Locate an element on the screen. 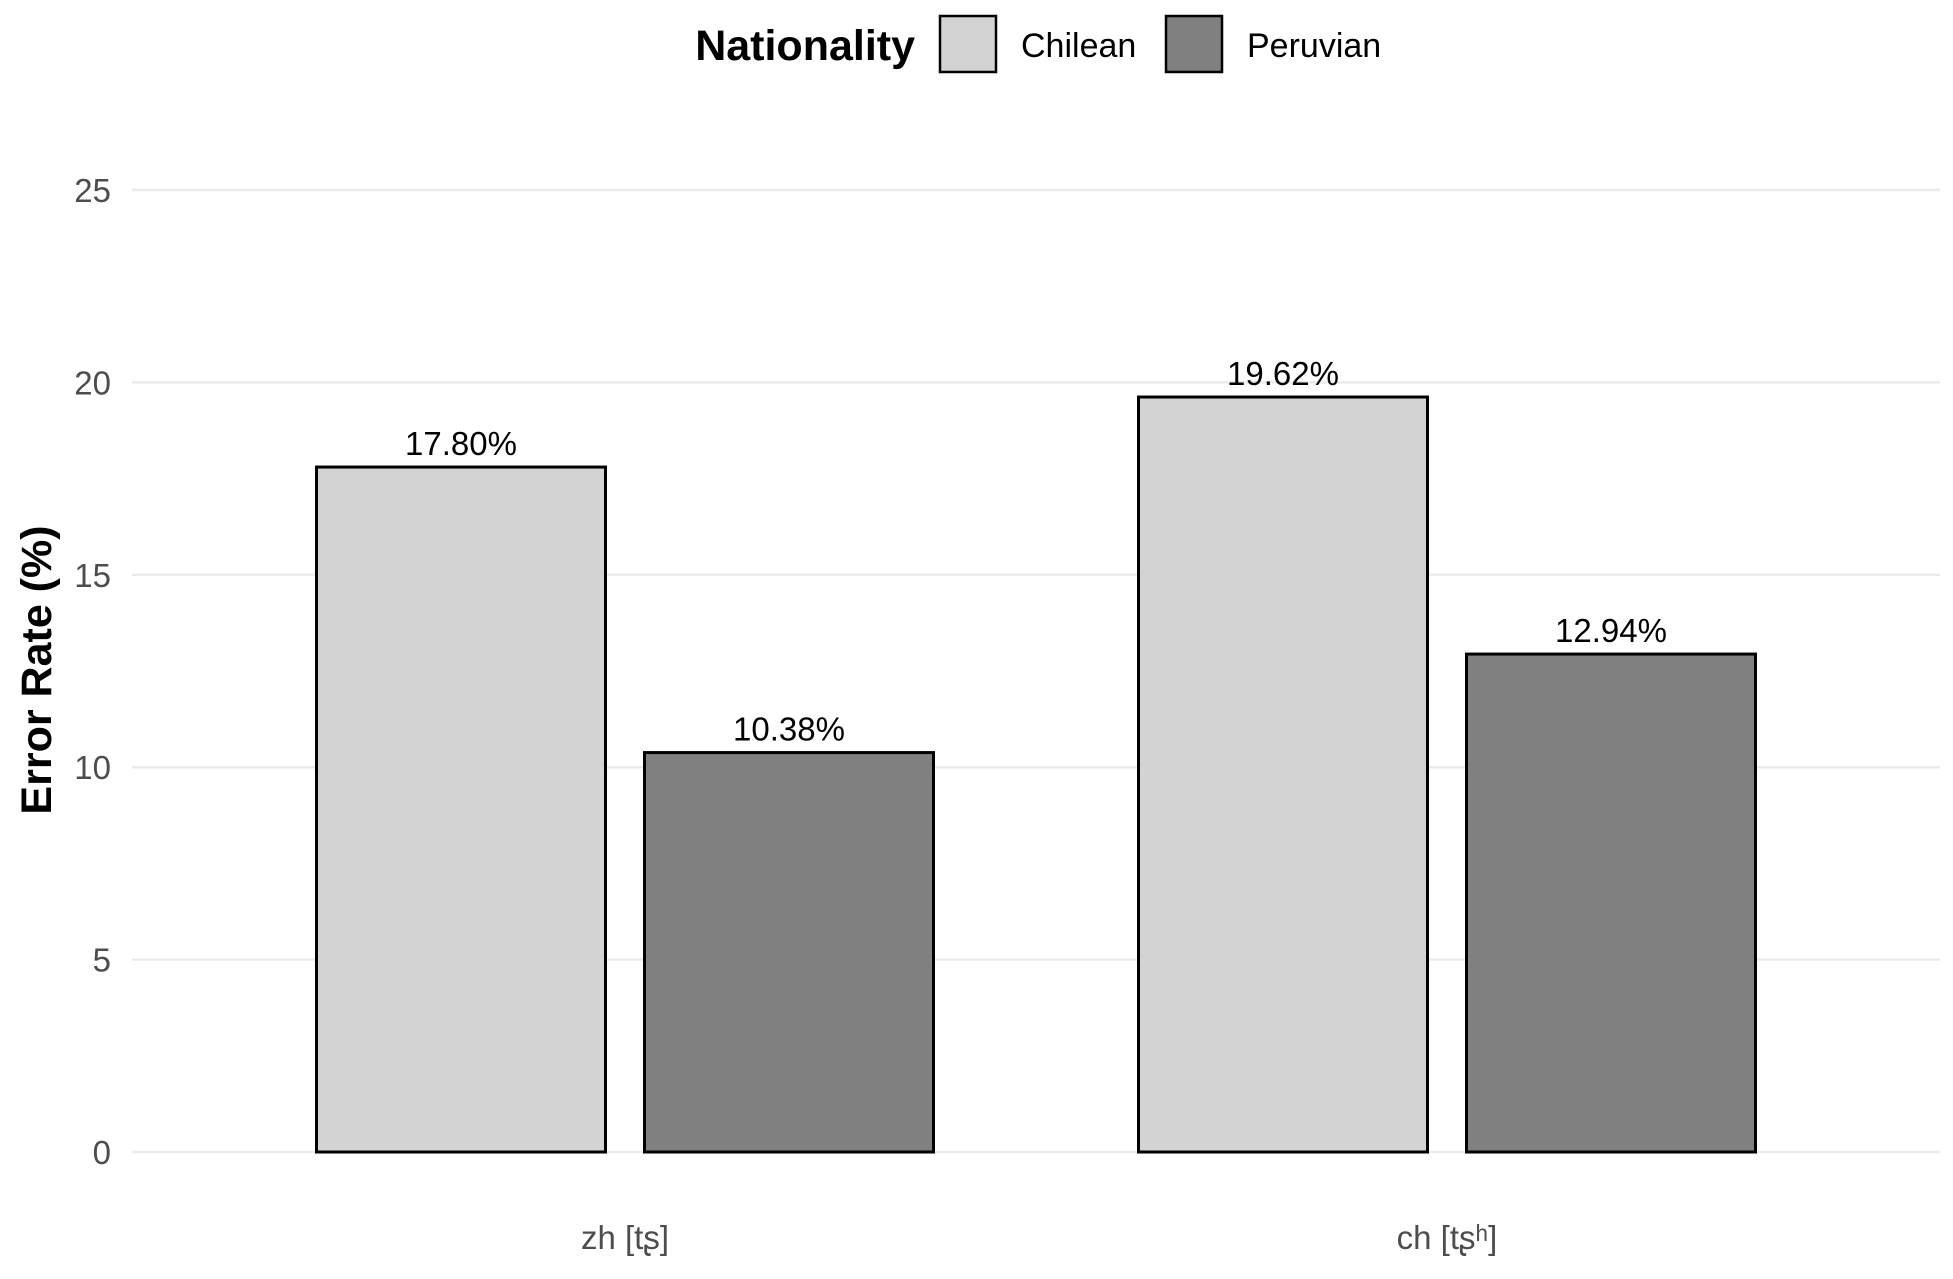 The image size is (1953, 1279). y-tick-label: 15 is located at coordinates (92, 575).